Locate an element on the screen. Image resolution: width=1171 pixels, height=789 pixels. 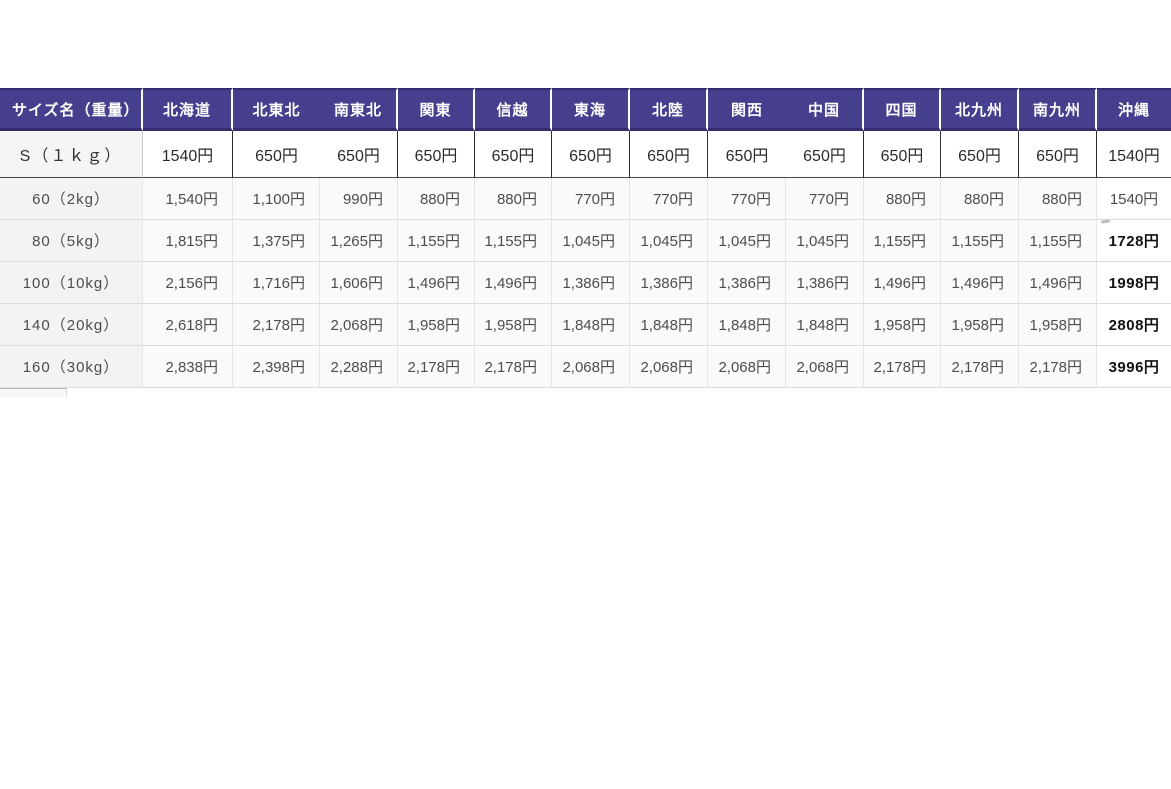
column-header-region: 信越 is located at coordinates (513, 109).